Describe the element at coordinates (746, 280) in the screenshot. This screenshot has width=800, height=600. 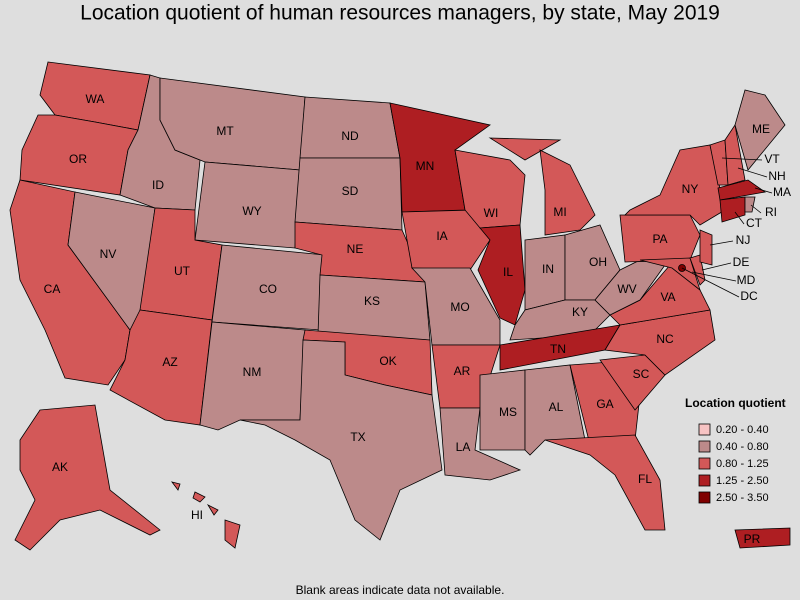
I see `state-label: MD` at that location.